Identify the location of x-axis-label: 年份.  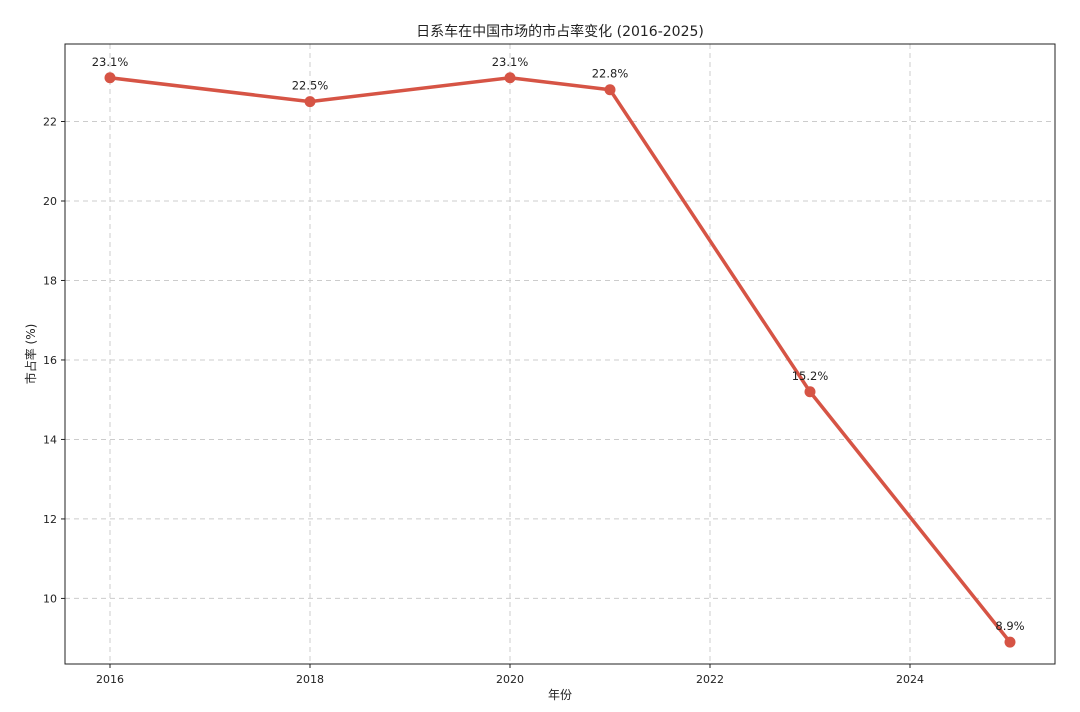
(560, 695).